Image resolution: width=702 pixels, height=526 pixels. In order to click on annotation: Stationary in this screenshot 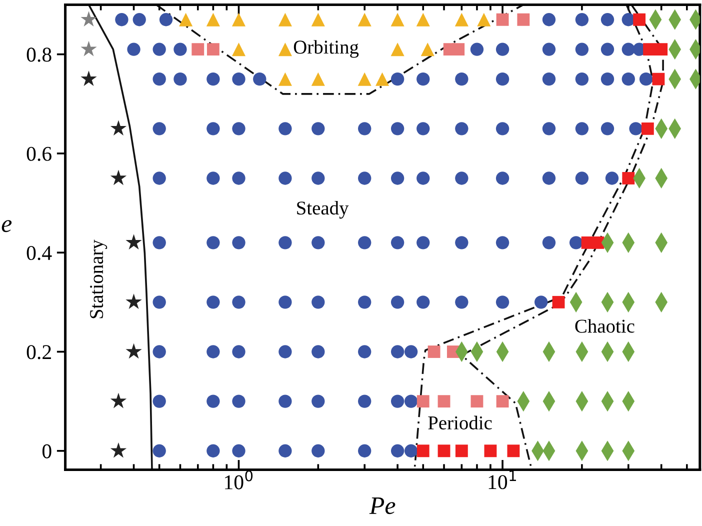, I will do `click(99, 279)`.